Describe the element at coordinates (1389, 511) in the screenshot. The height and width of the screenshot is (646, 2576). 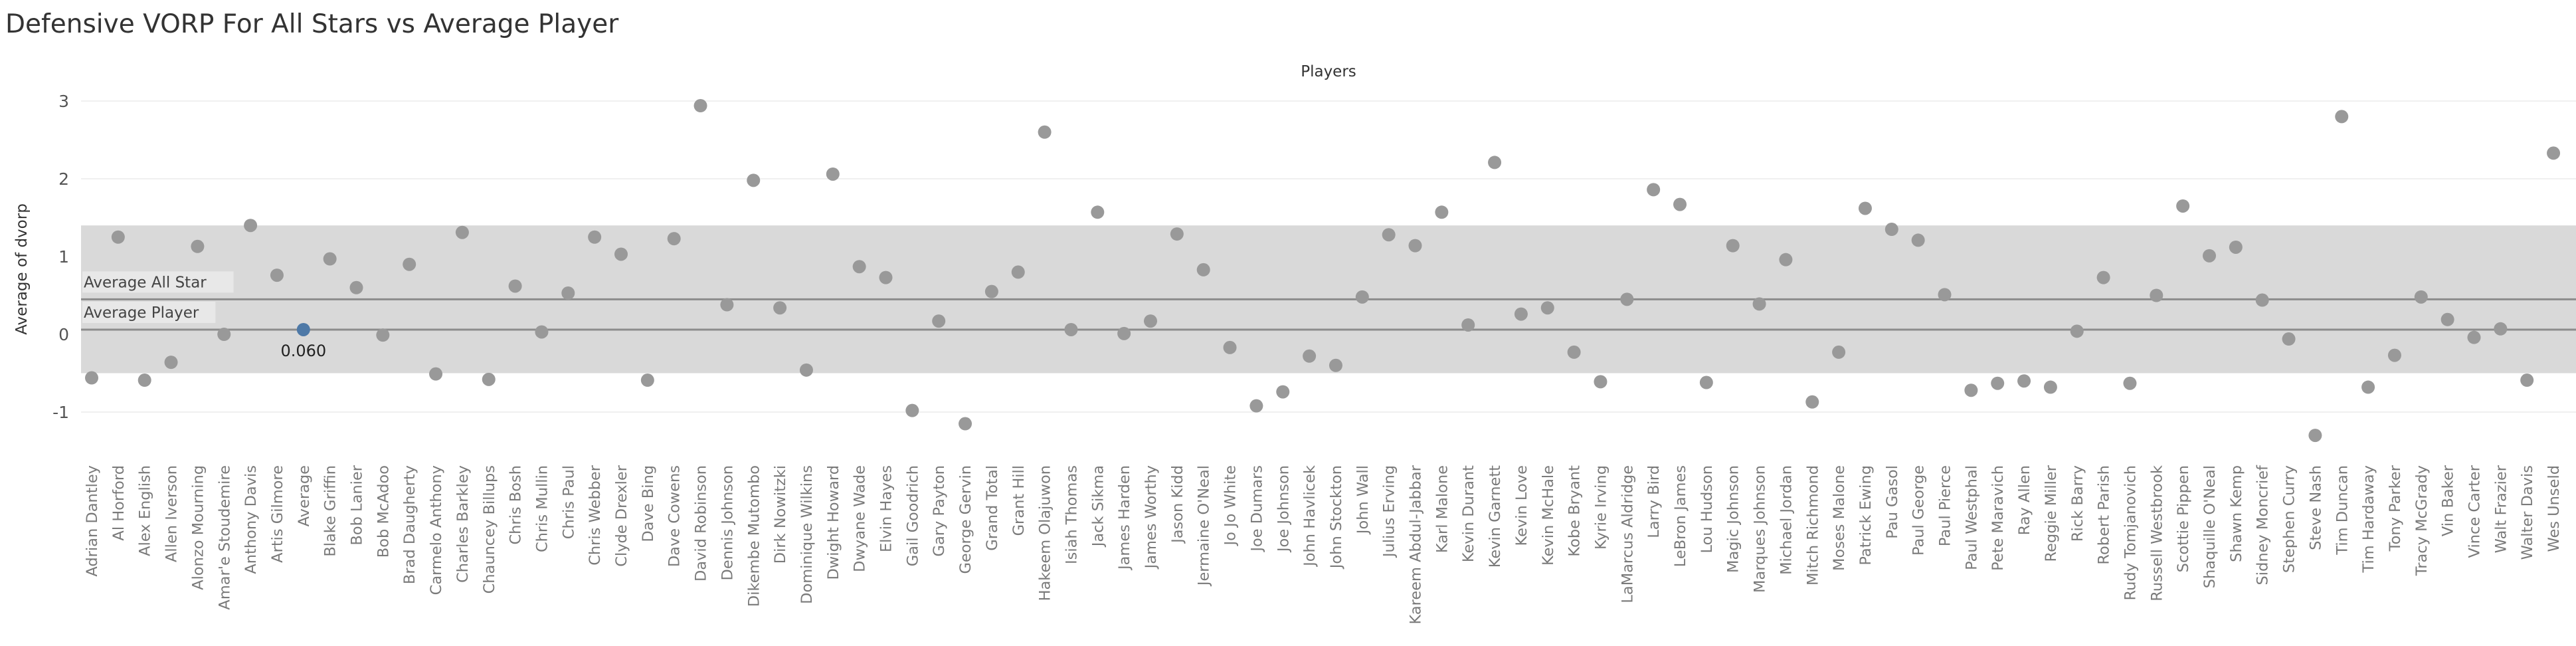
I see `x-tick-label: Julius Erving` at that location.